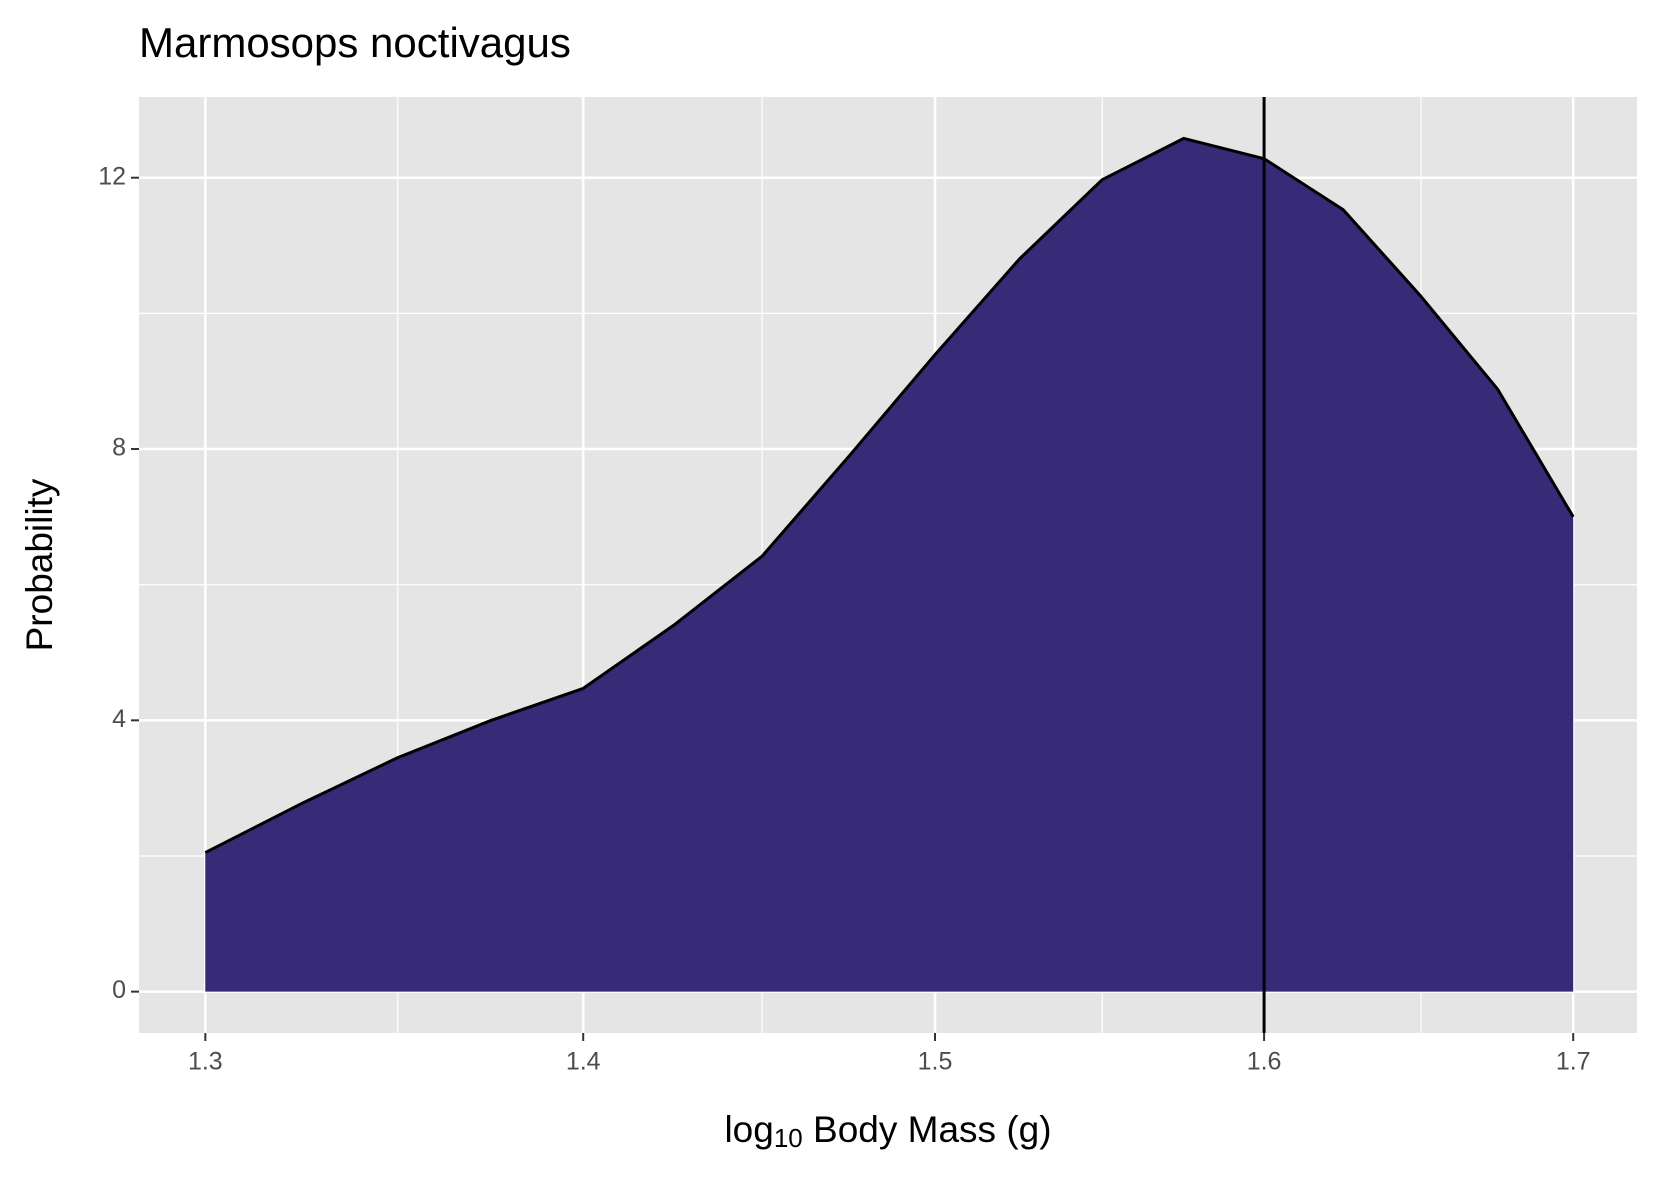 The image size is (1653, 1181). I want to click on y-tick-label: 8, so click(119, 448).